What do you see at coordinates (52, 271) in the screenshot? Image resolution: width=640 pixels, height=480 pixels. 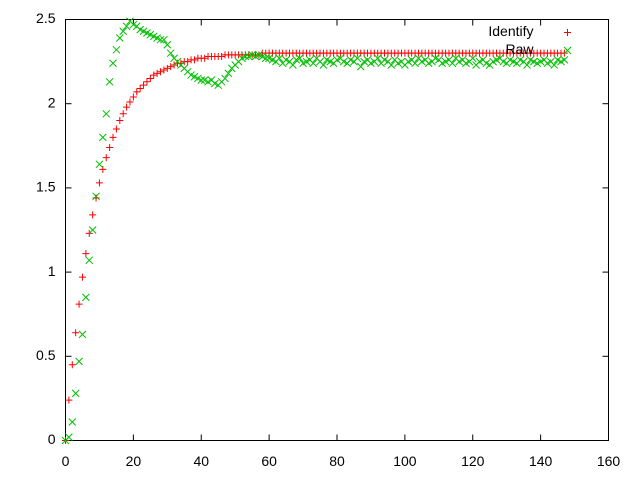 I see `y-tick-label: 1` at bounding box center [52, 271].